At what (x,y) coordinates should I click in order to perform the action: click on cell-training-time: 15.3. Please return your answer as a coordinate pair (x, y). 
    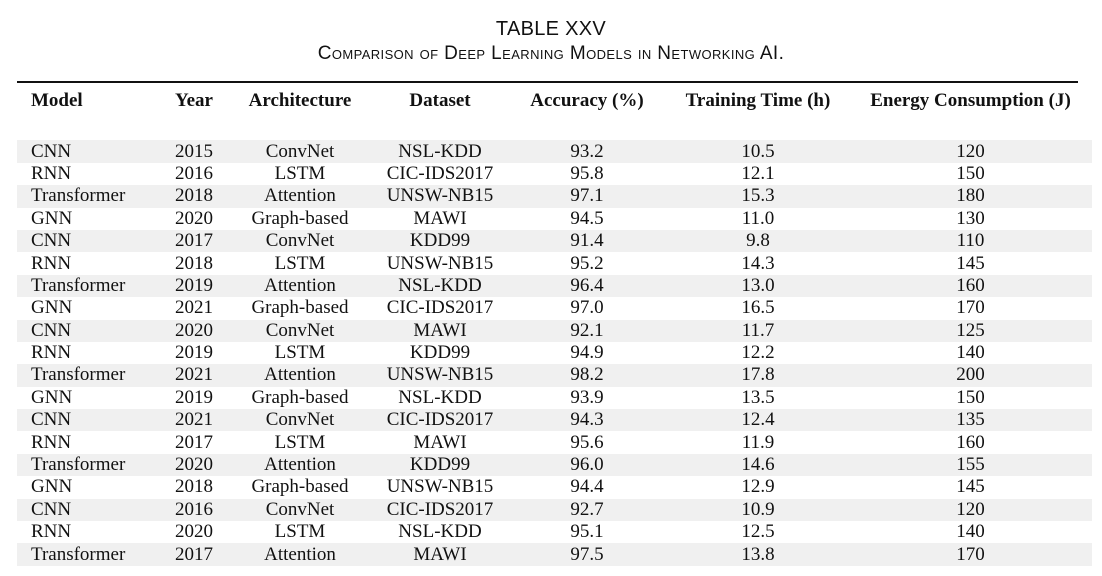
    Looking at the image, I should click on (758, 196).